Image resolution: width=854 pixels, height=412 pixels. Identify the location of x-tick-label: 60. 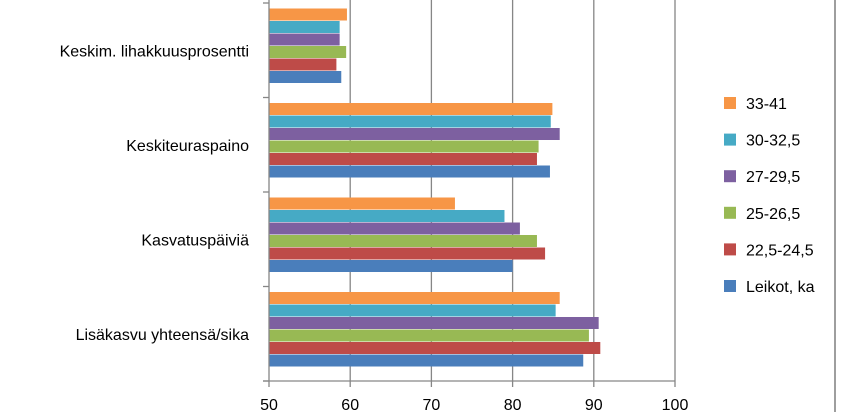
(350, 404).